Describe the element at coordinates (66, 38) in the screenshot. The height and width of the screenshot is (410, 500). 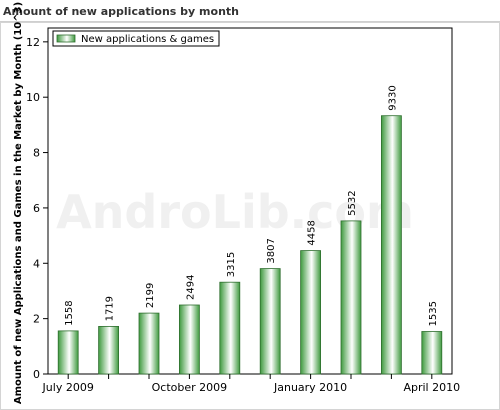
I see `legend-swatch` at that location.